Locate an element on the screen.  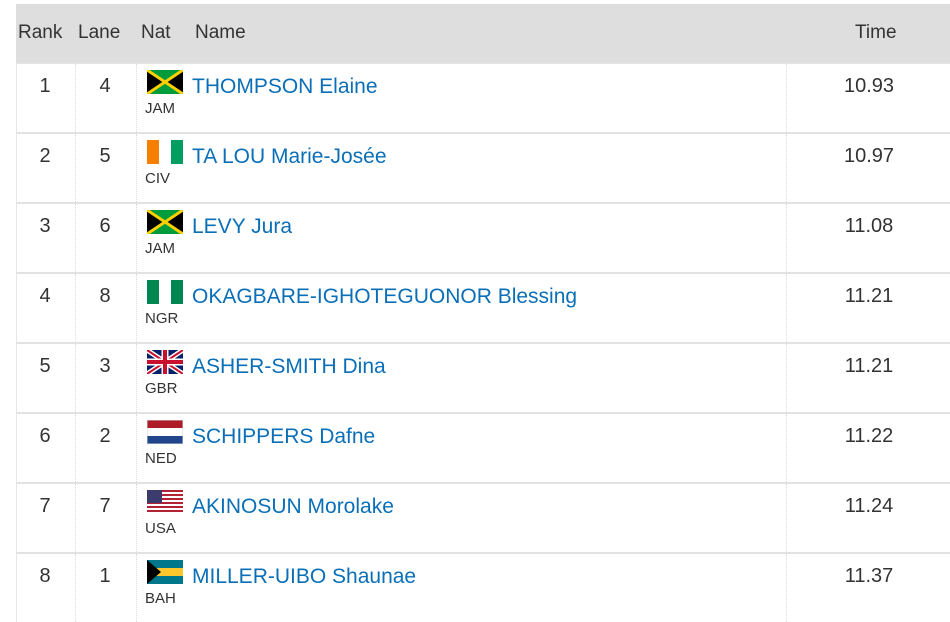
nat-code: NGR is located at coordinates (162, 318).